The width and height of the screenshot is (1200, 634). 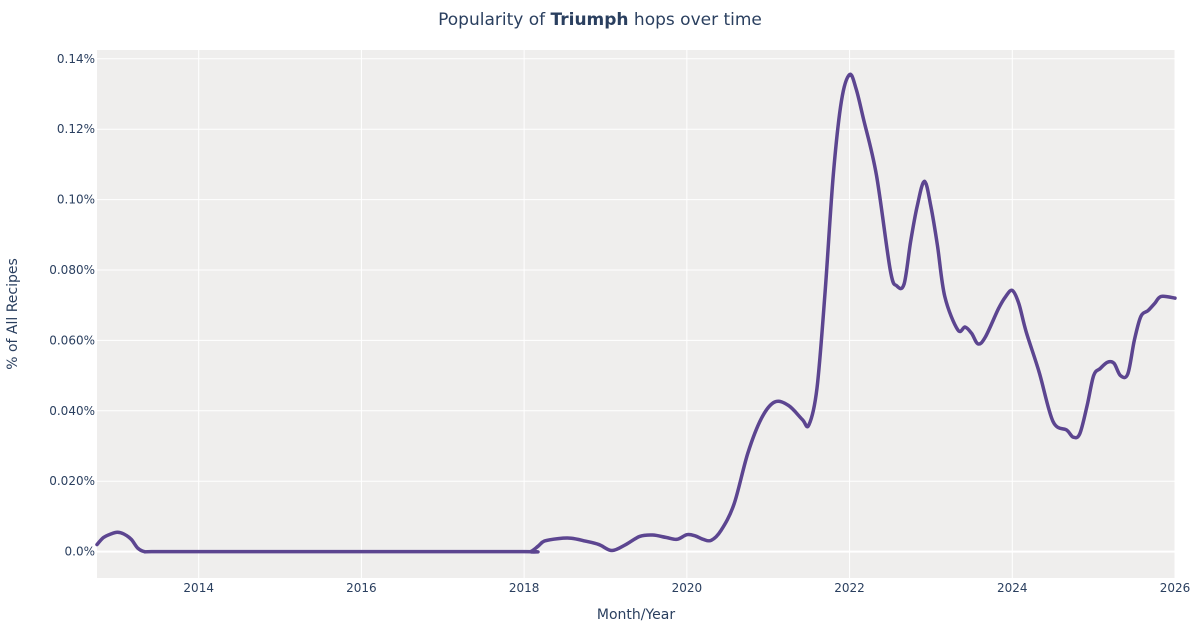 I want to click on y-tick-label: 0.020%, so click(x=72, y=481).